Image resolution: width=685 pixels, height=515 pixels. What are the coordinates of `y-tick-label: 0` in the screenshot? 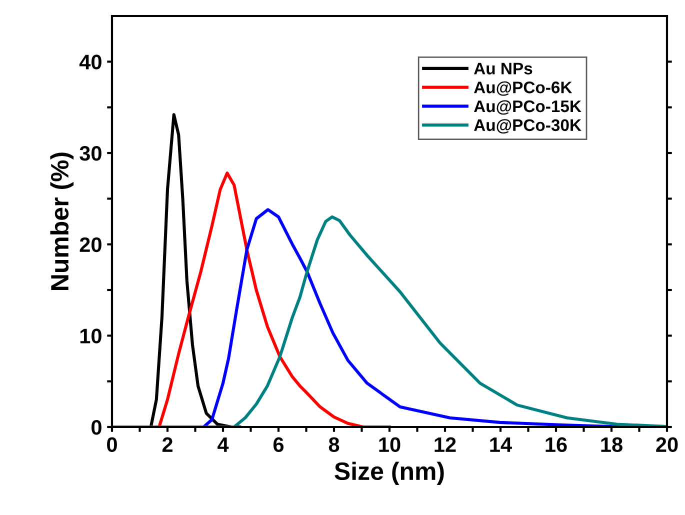 It's located at (97, 427).